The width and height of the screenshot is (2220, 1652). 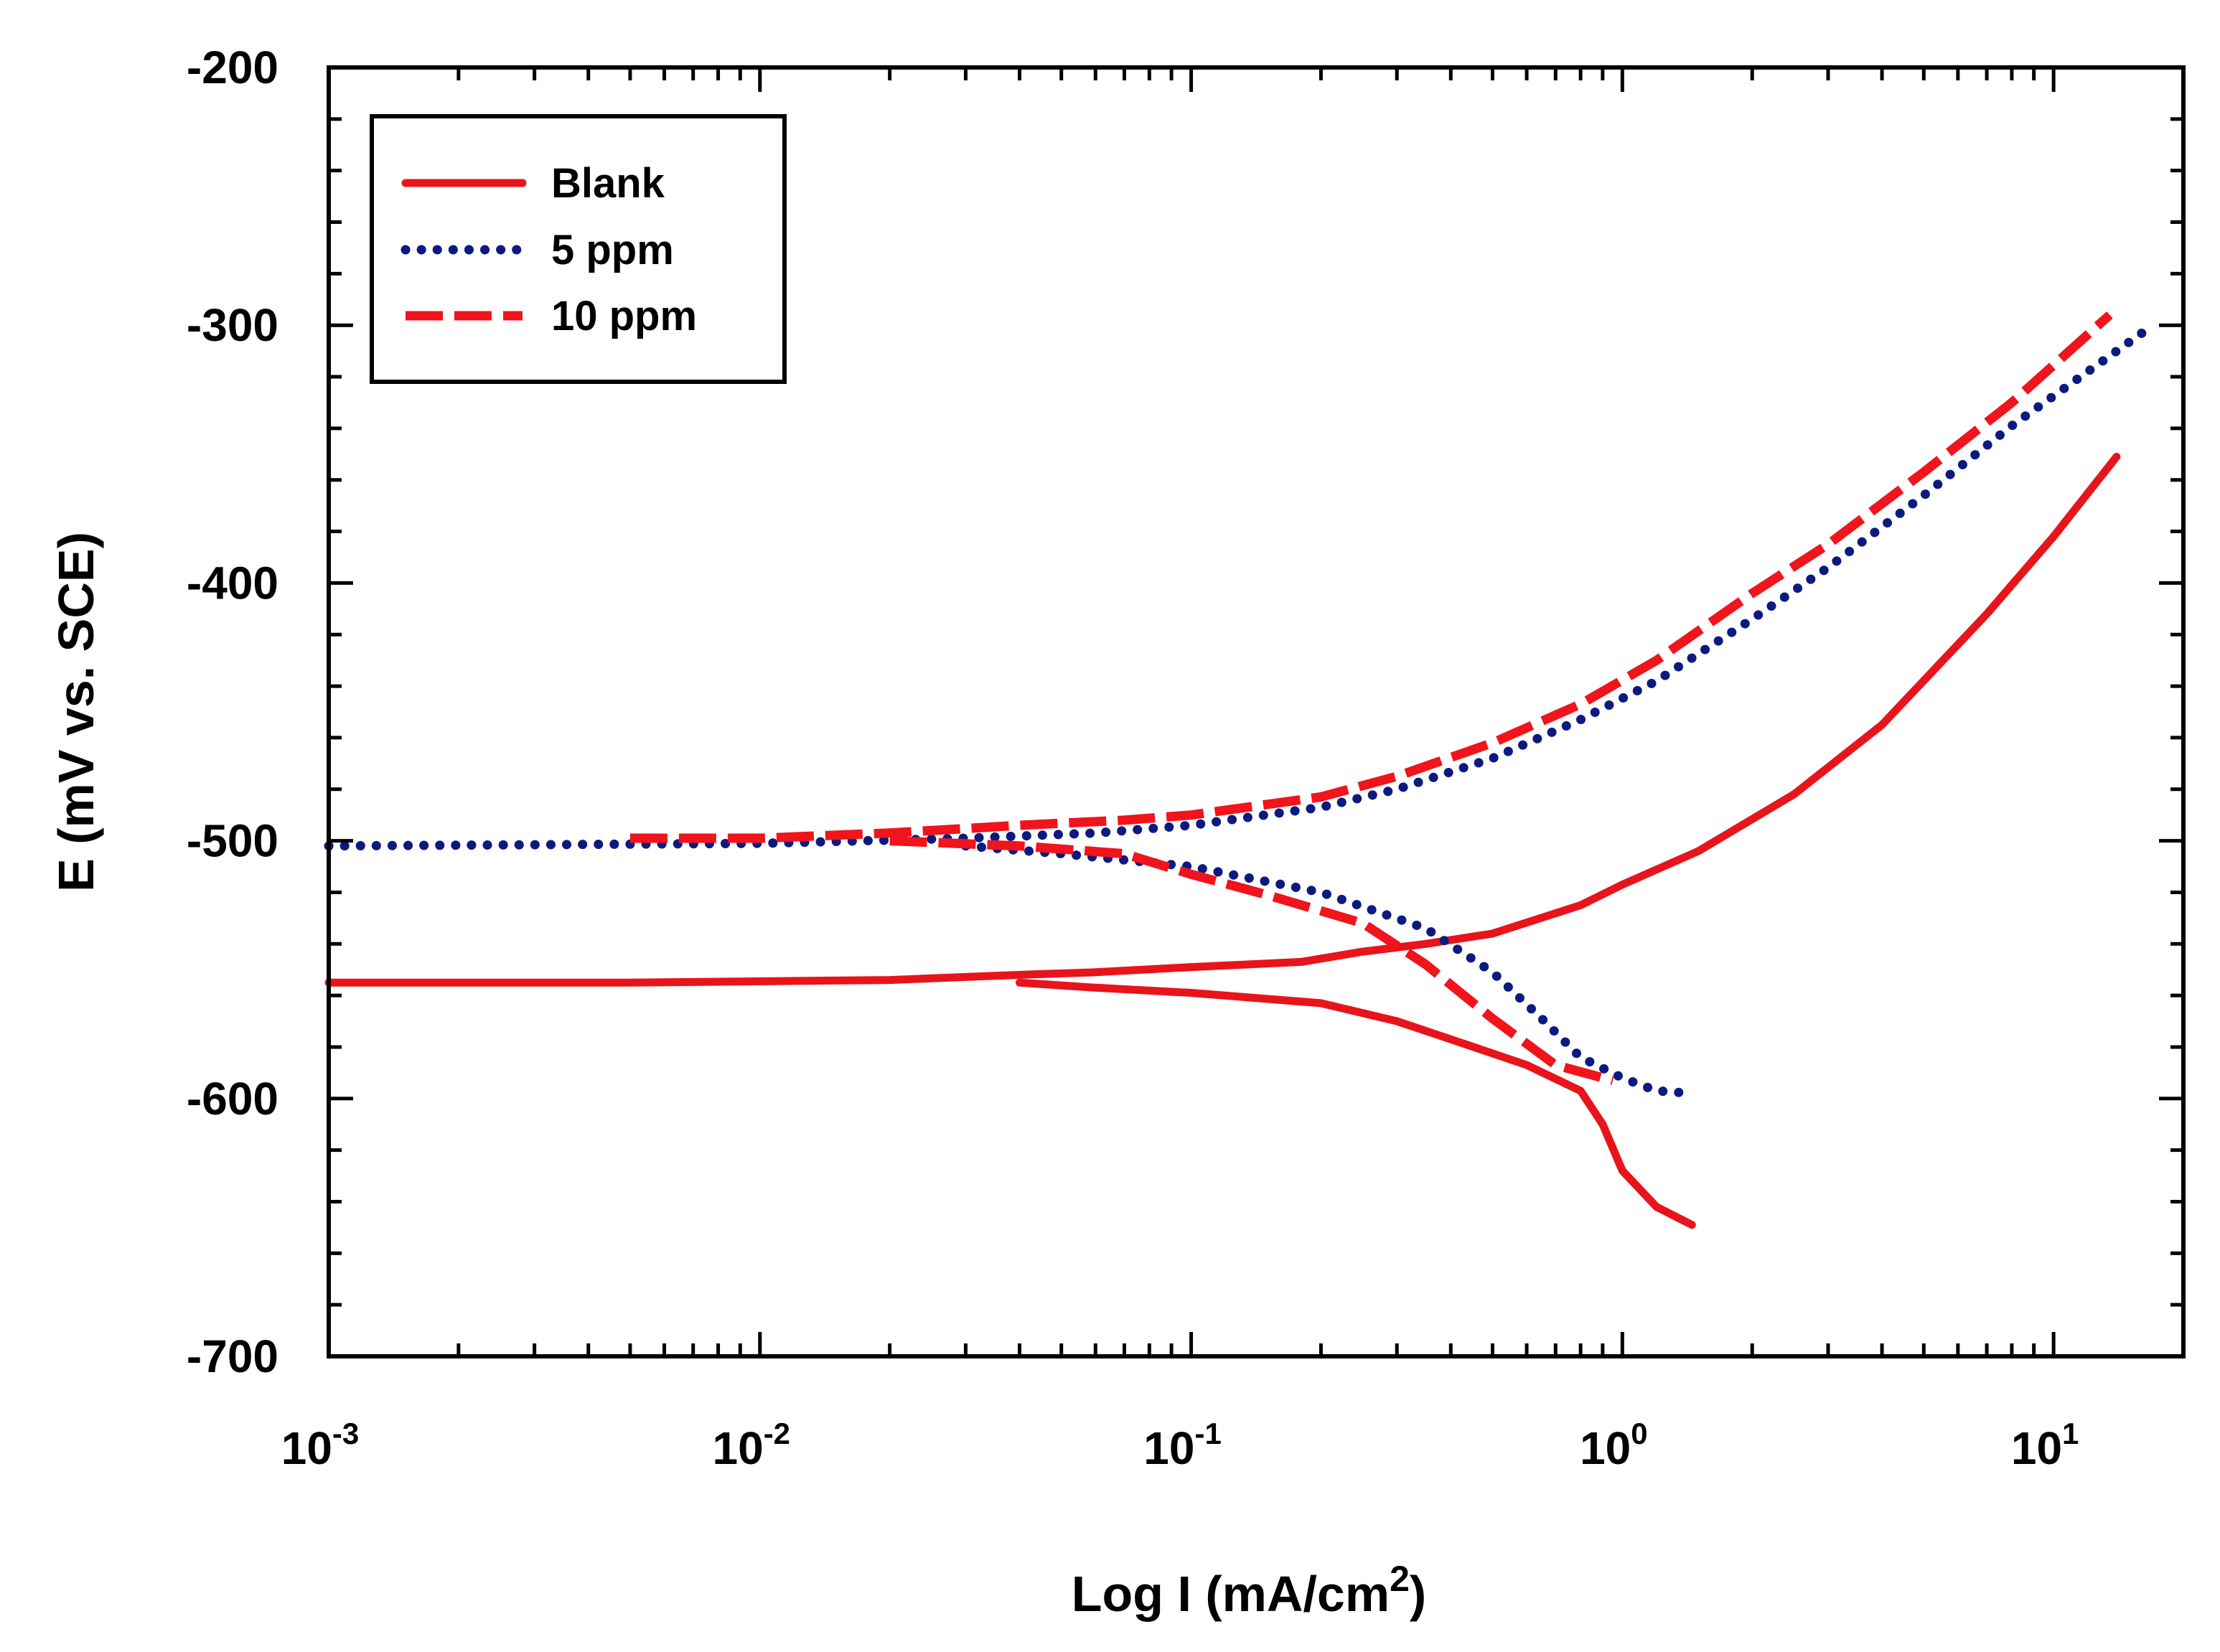 What do you see at coordinates (2070, 1433) in the screenshot?
I see `x-tick-label-exponent: 1` at bounding box center [2070, 1433].